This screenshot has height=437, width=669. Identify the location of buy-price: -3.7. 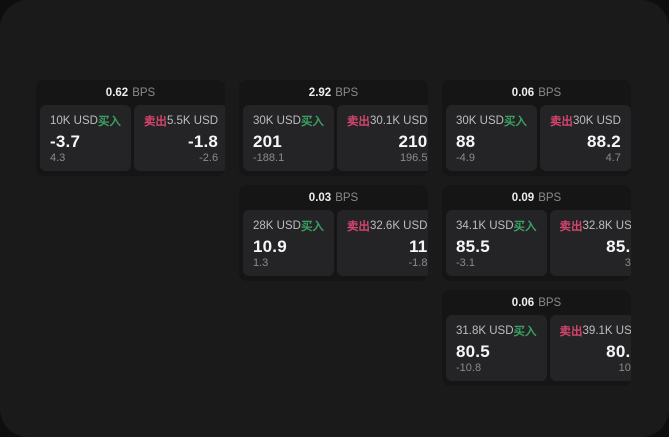
(65, 141).